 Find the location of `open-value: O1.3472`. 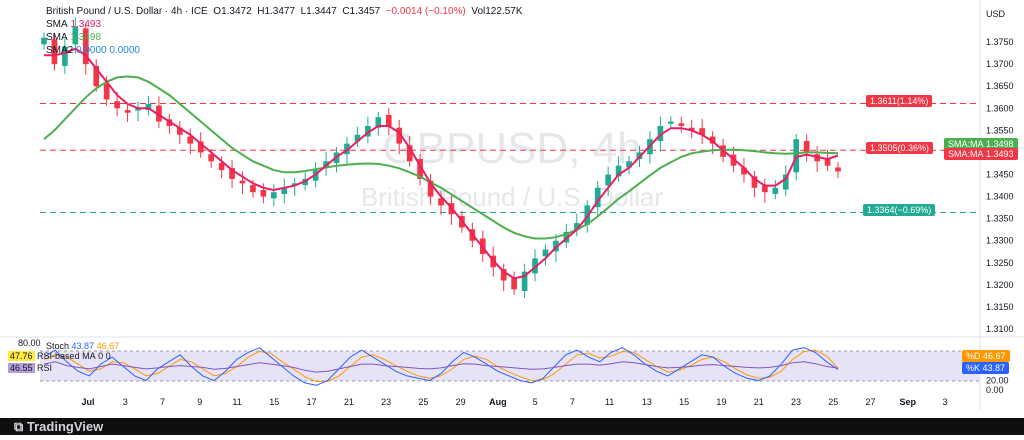

open-value: O1.3472 is located at coordinates (232, 11).